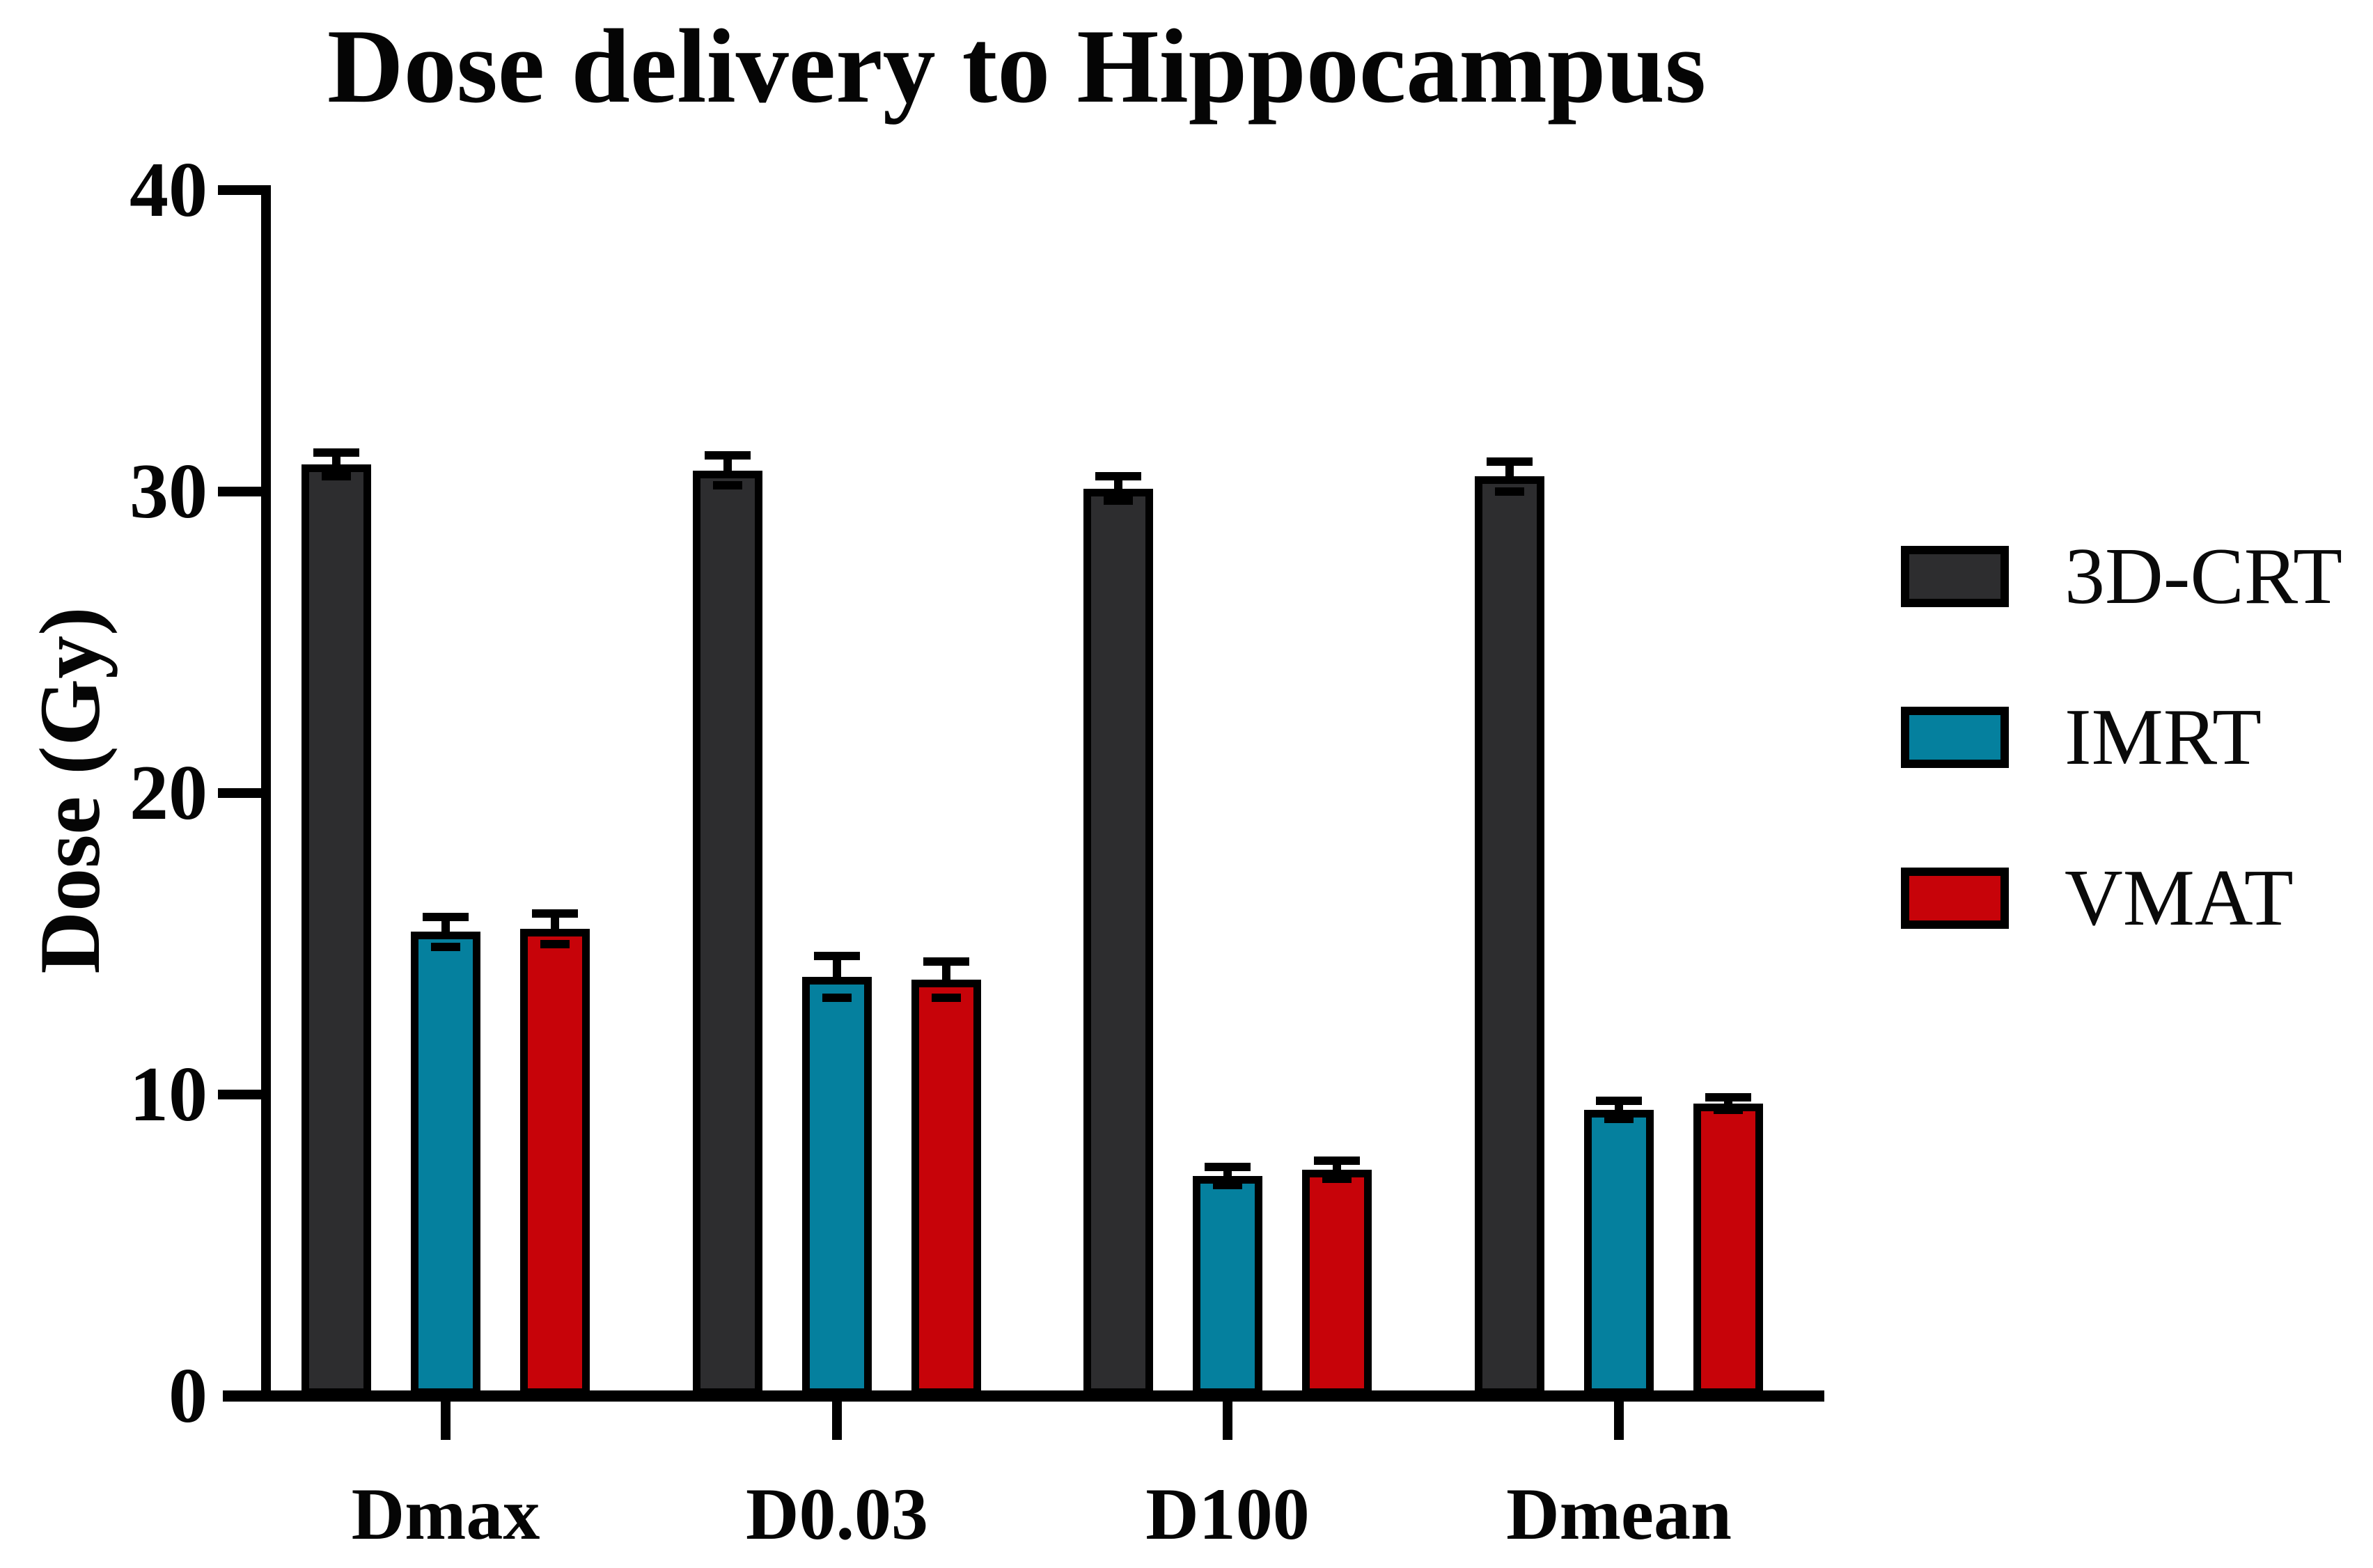  Describe the element at coordinates (1955, 576) in the screenshot. I see `legend-swatch-3d-crt` at that location.